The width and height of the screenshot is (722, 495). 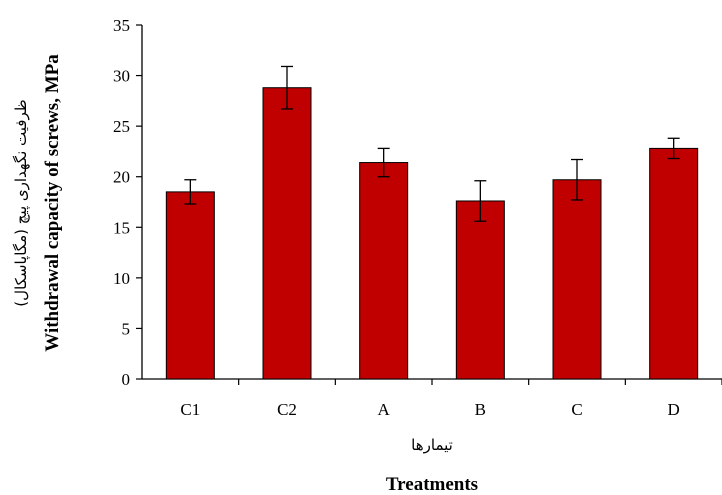 What do you see at coordinates (190, 285) in the screenshot?
I see `bar-C1` at bounding box center [190, 285].